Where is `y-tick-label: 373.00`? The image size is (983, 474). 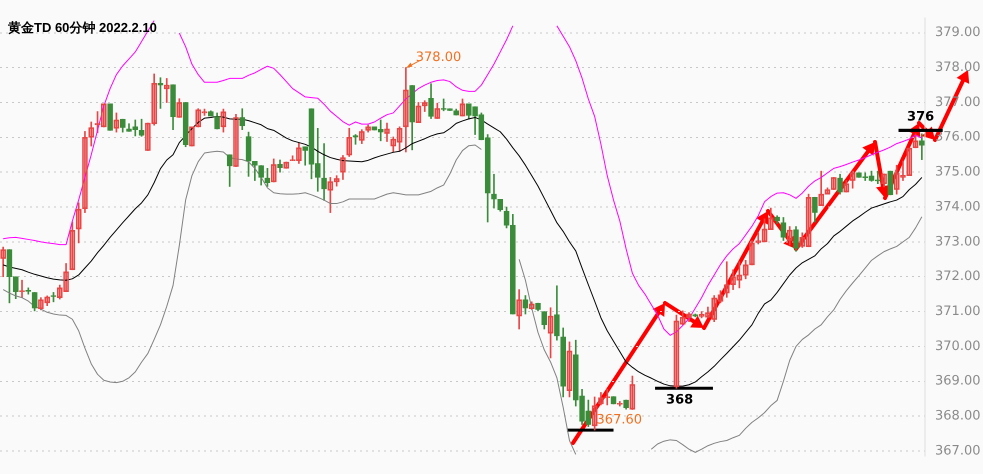
y-tick-label: 373.00 is located at coordinates (957, 242).